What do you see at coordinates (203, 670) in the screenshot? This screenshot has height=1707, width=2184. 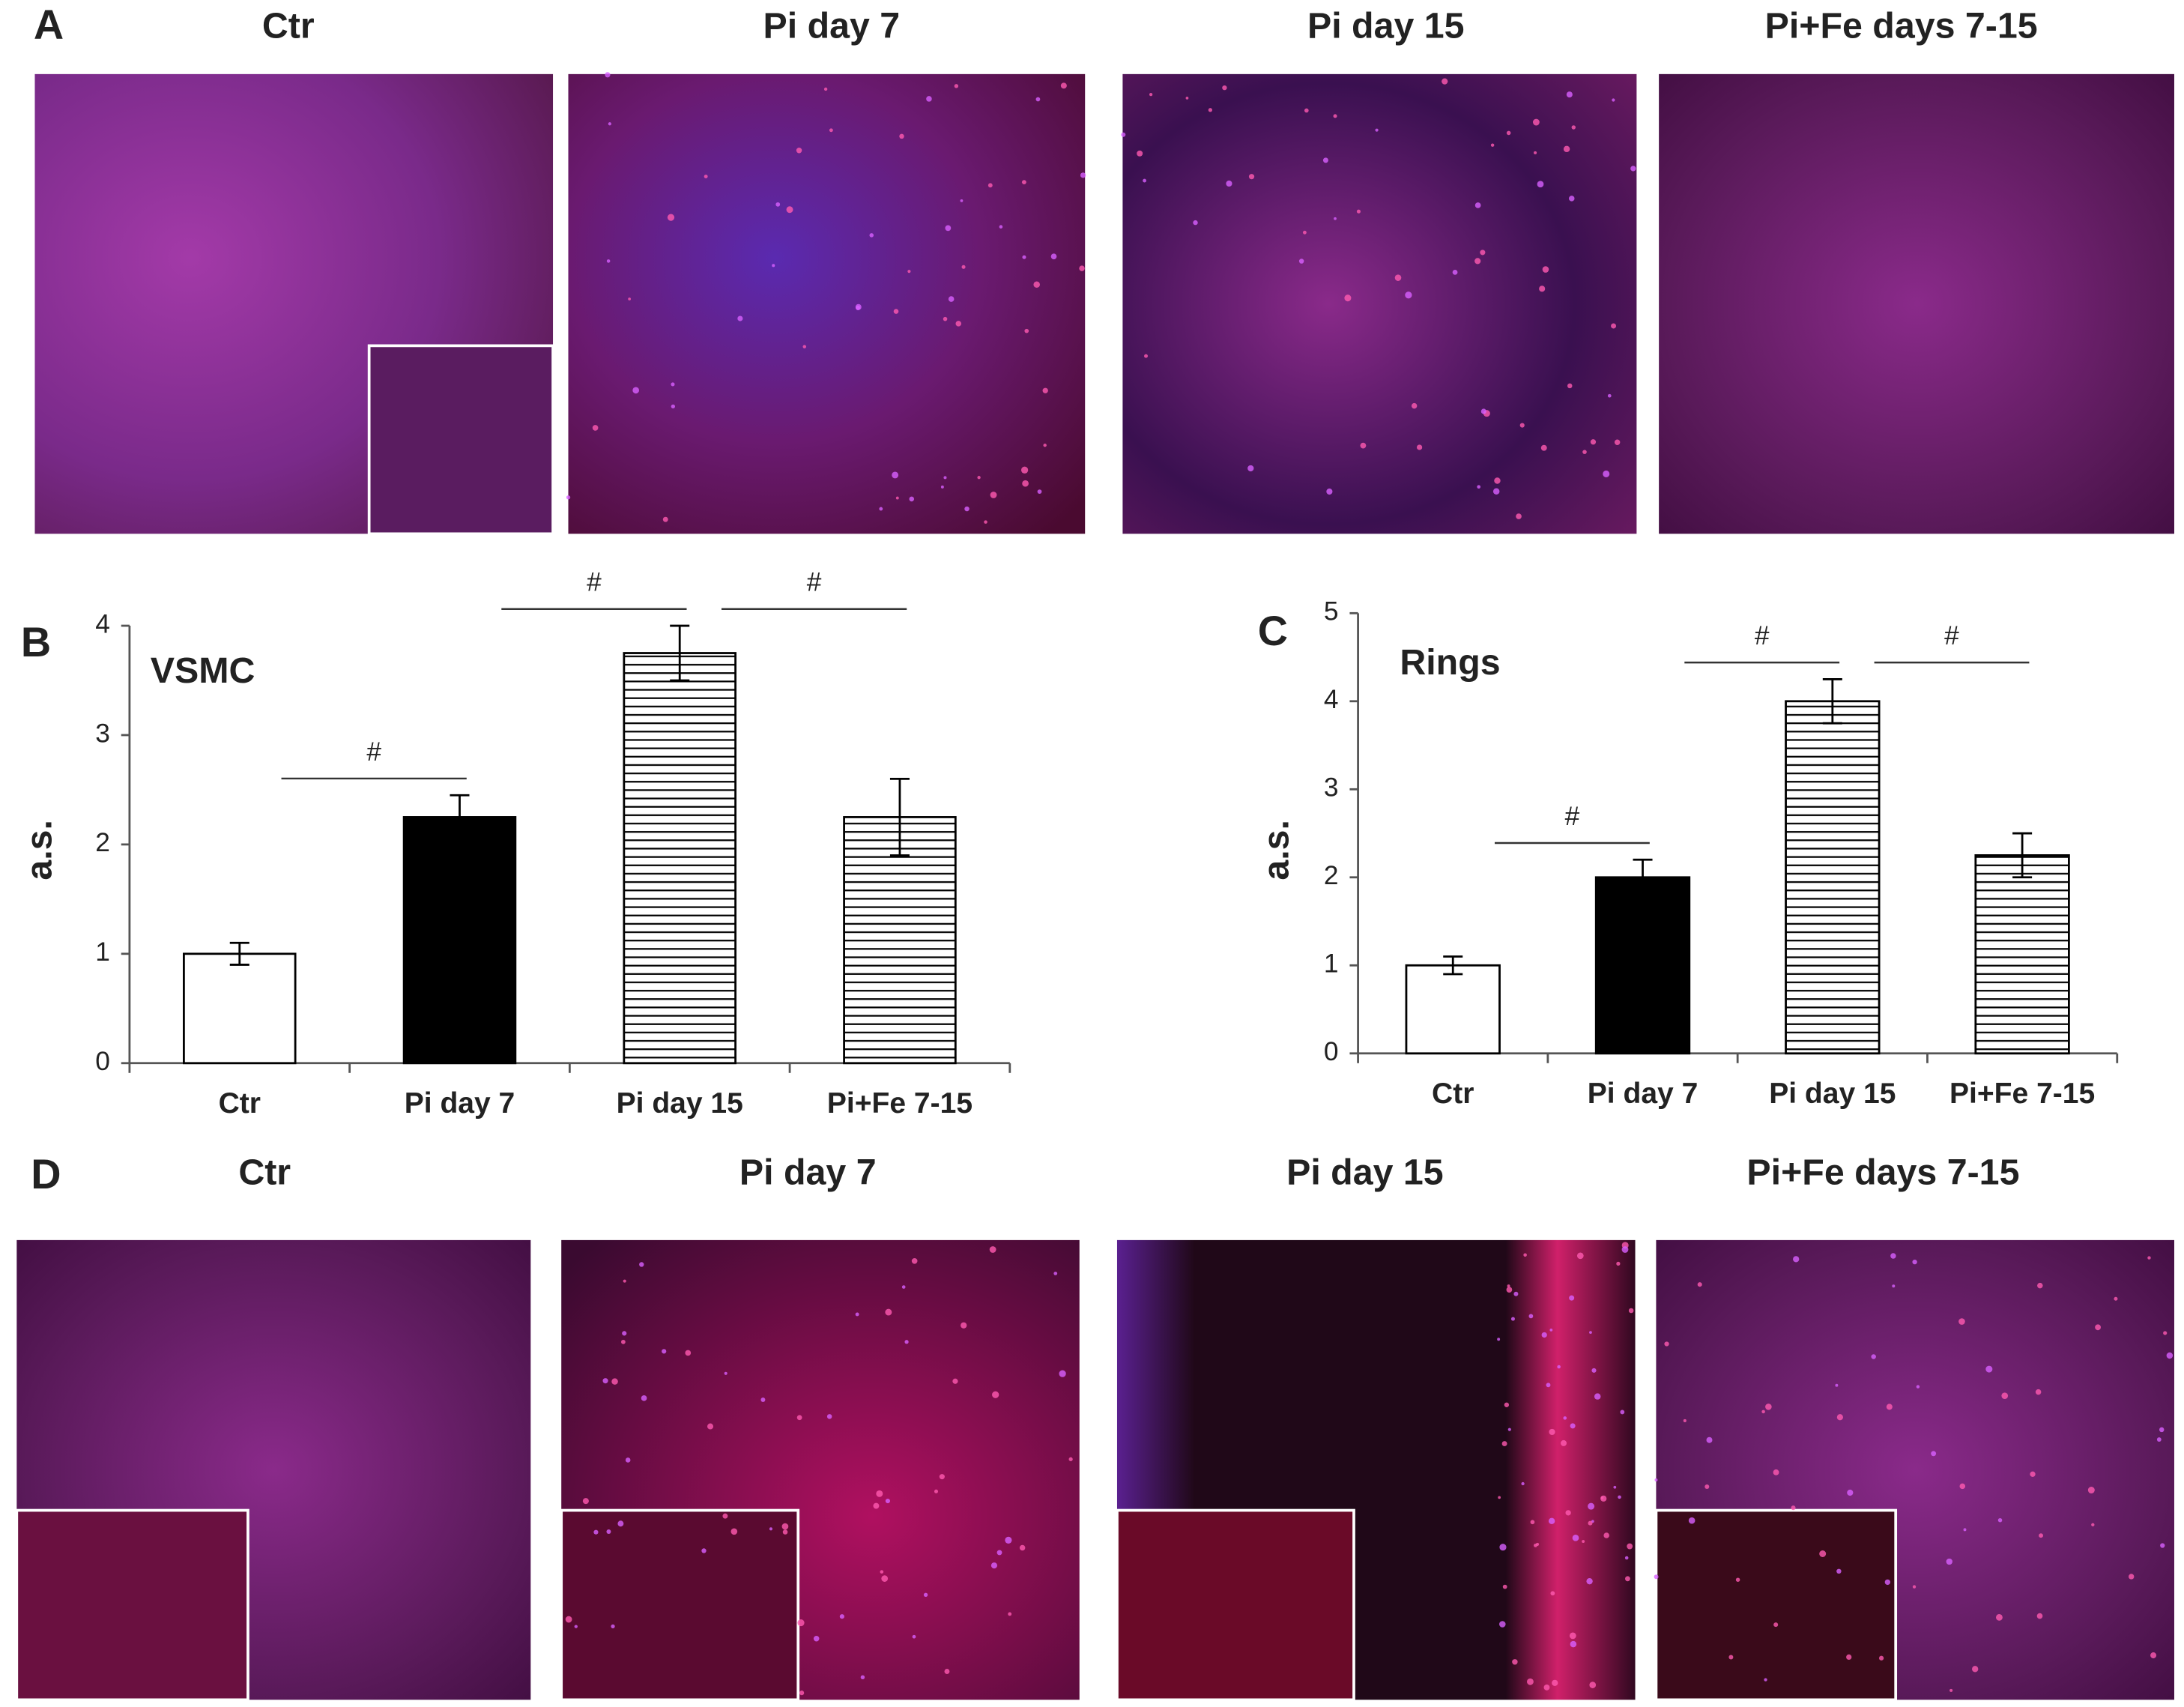 I see `chart-title: VSMC` at bounding box center [203, 670].